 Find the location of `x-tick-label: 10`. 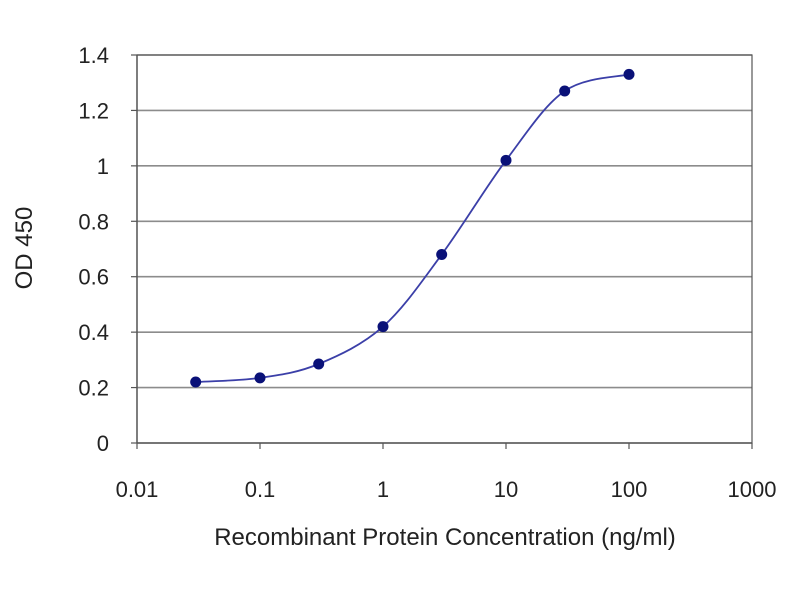

x-tick-label: 10 is located at coordinates (506, 489).